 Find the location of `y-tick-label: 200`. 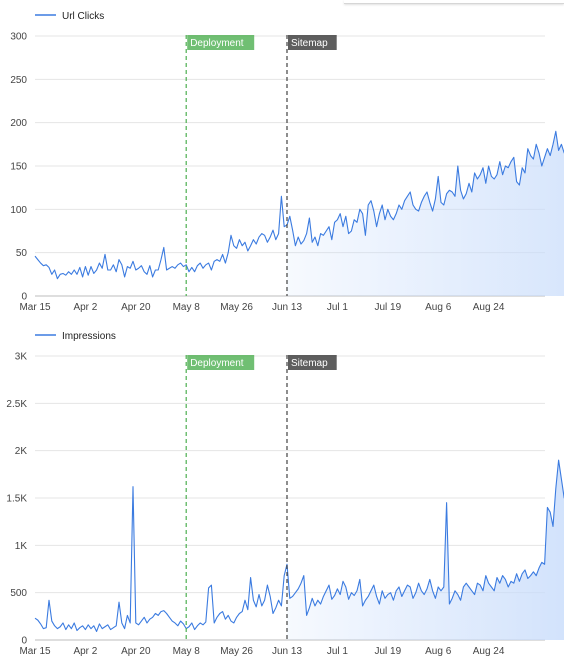

y-tick-label: 200 is located at coordinates (18, 123).